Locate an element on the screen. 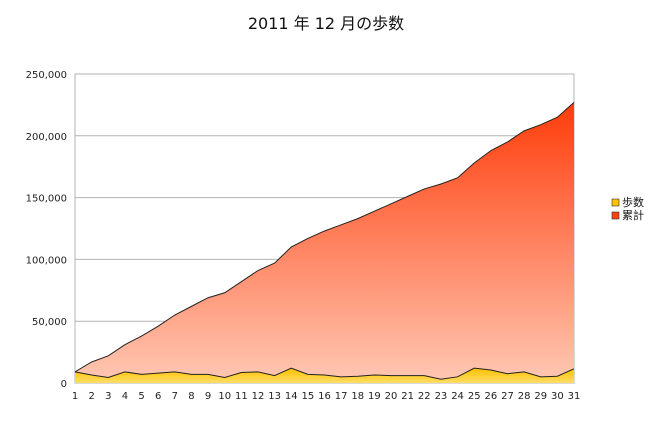 The width and height of the screenshot is (652, 430). series-line is located at coordinates (324, 373).